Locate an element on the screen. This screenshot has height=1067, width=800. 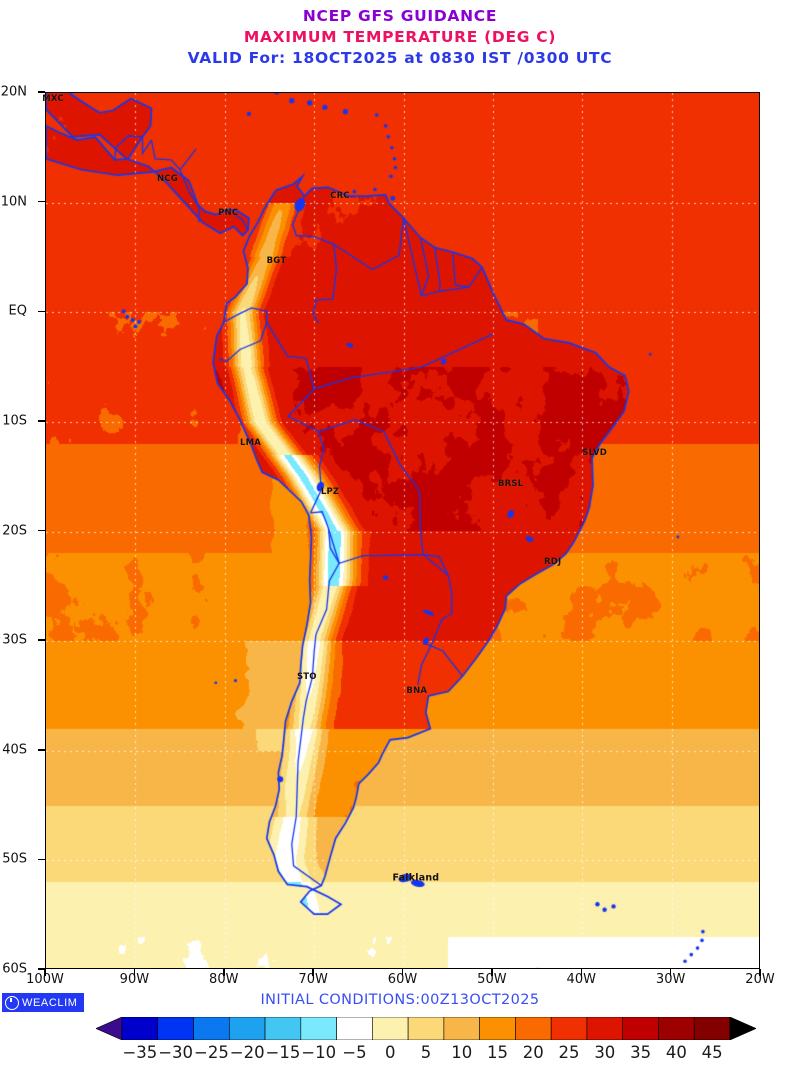
colorbar-tick-label: −20 is located at coordinates (247, 1052).